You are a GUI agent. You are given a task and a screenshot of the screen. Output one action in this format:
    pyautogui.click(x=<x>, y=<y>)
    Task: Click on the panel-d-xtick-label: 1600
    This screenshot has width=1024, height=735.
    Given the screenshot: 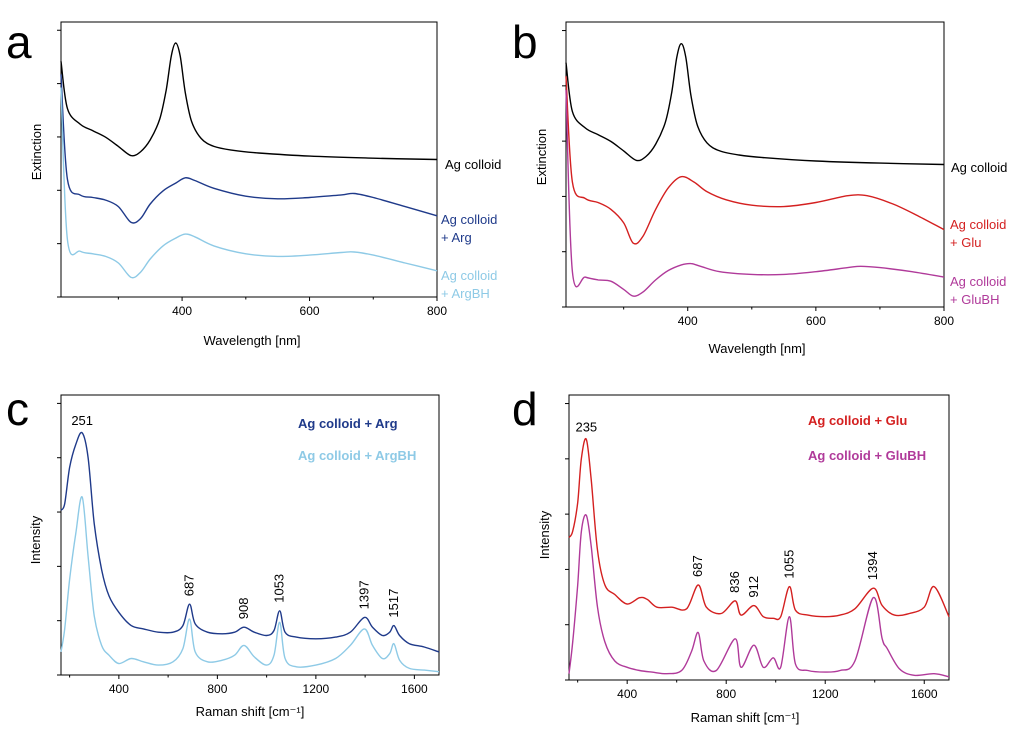 What is the action you would take?
    pyautogui.click(x=924, y=694)
    